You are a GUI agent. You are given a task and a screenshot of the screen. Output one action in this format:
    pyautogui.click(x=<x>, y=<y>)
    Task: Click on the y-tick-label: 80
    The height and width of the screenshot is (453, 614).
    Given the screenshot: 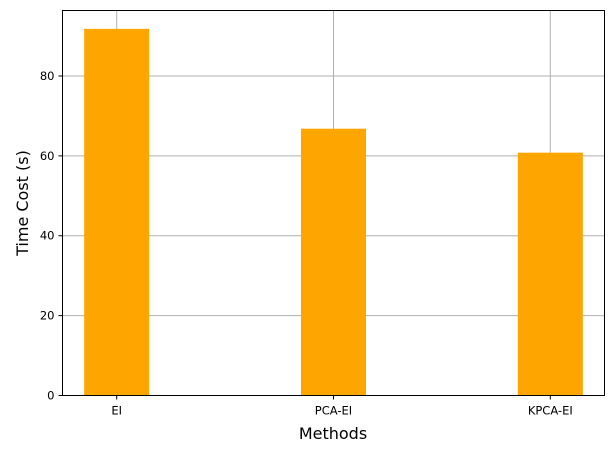 What is the action you would take?
    pyautogui.click(x=47, y=76)
    